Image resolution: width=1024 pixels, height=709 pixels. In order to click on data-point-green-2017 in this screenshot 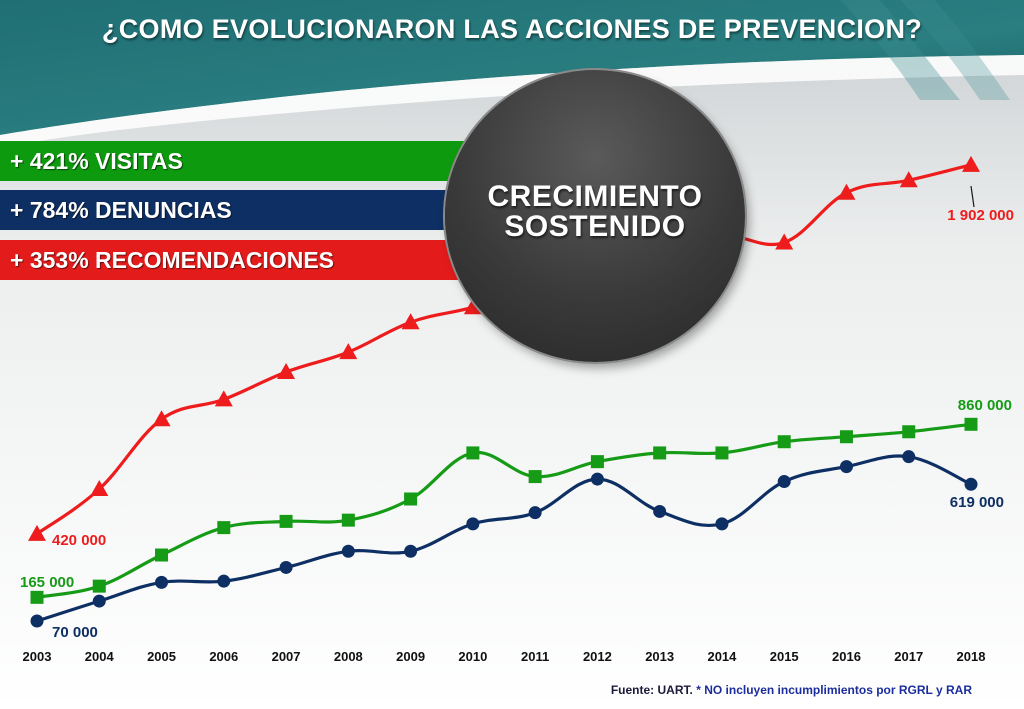, I will do `click(909, 432)`.